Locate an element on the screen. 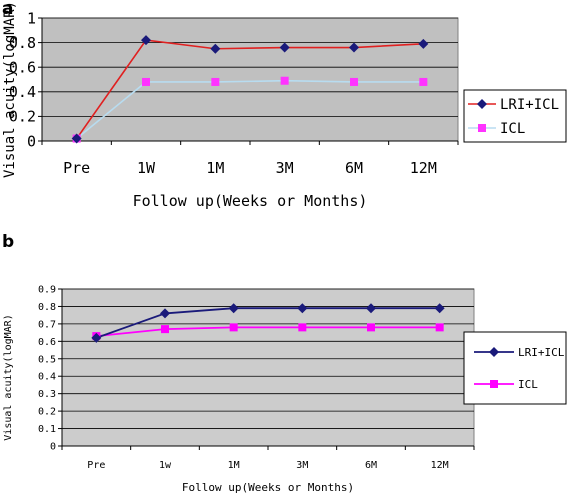 The height and width of the screenshot is (496, 567). y-tick-label: 0.1 is located at coordinates (47, 429).